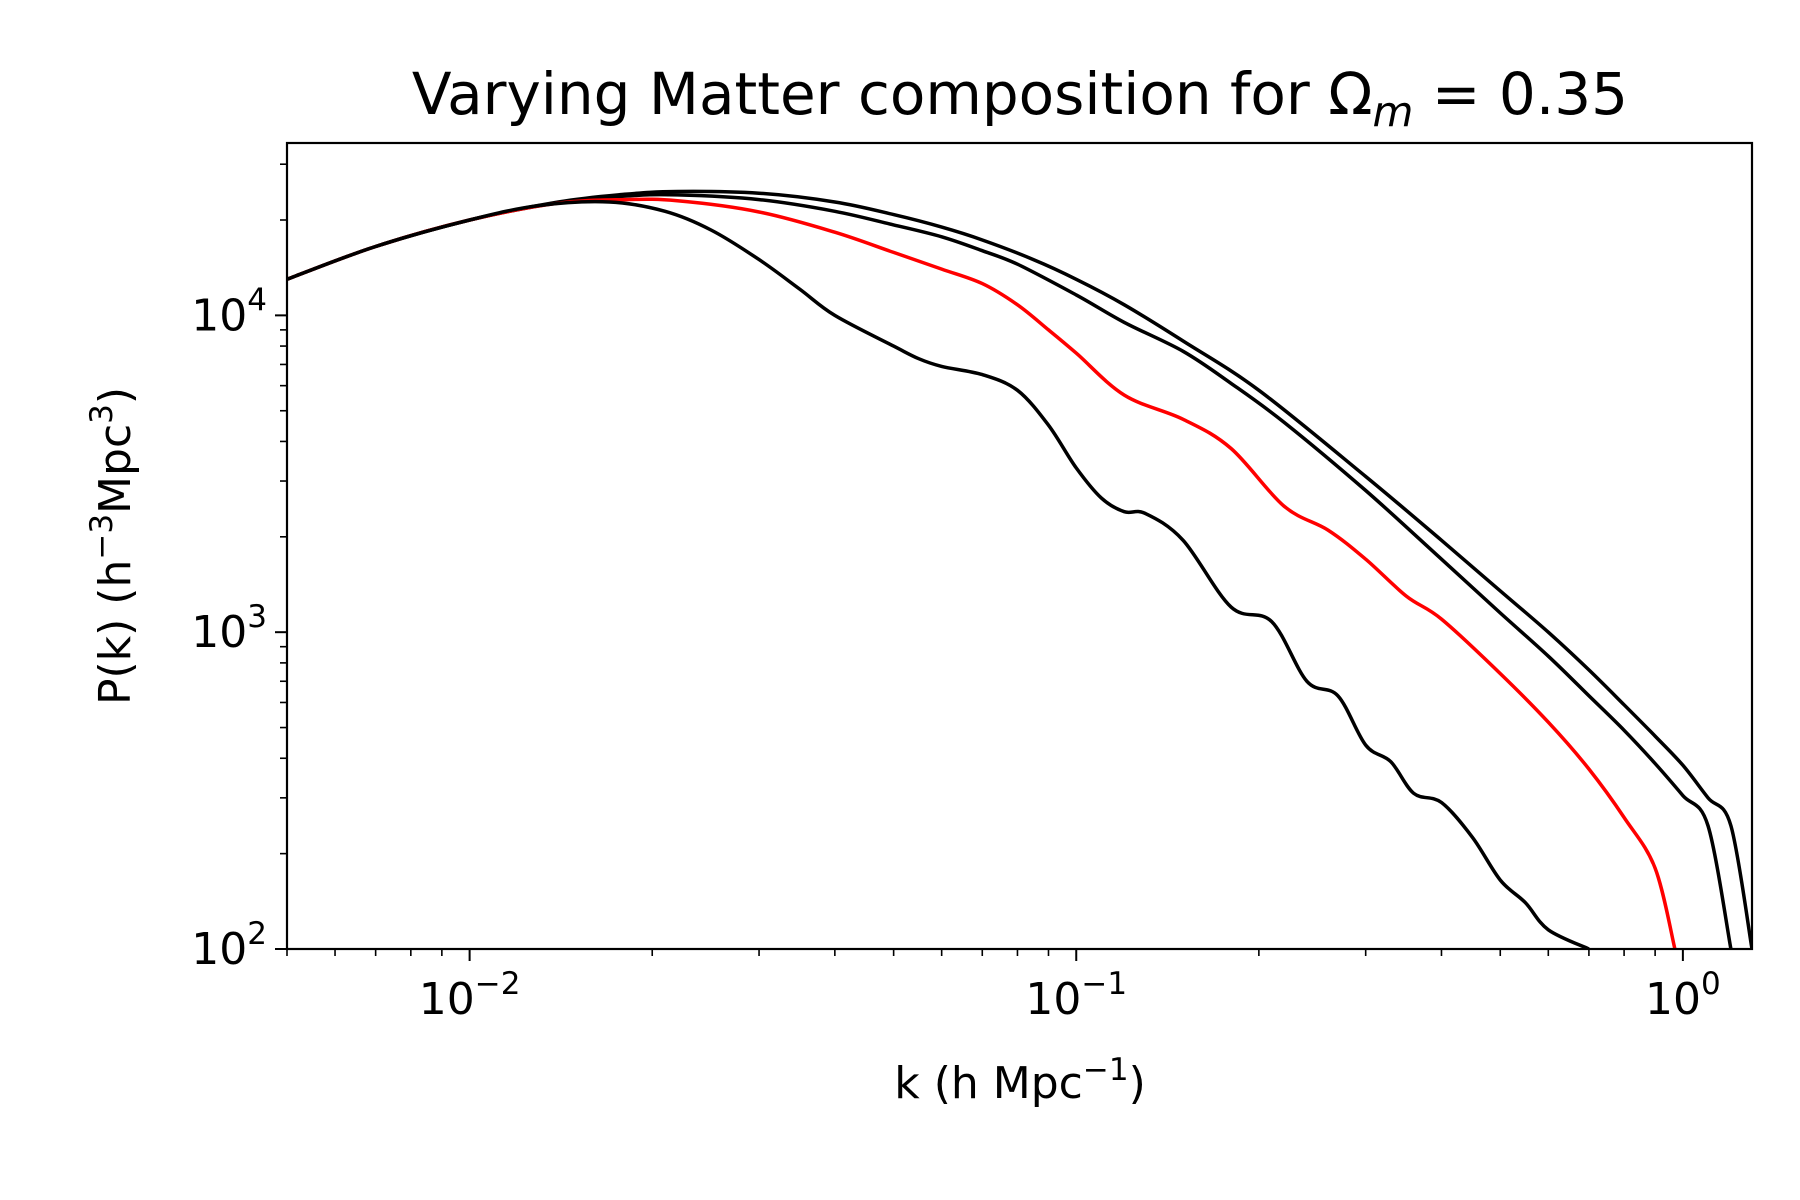  I want to click on y-tick-label: 10⁴, so click(229, 311).